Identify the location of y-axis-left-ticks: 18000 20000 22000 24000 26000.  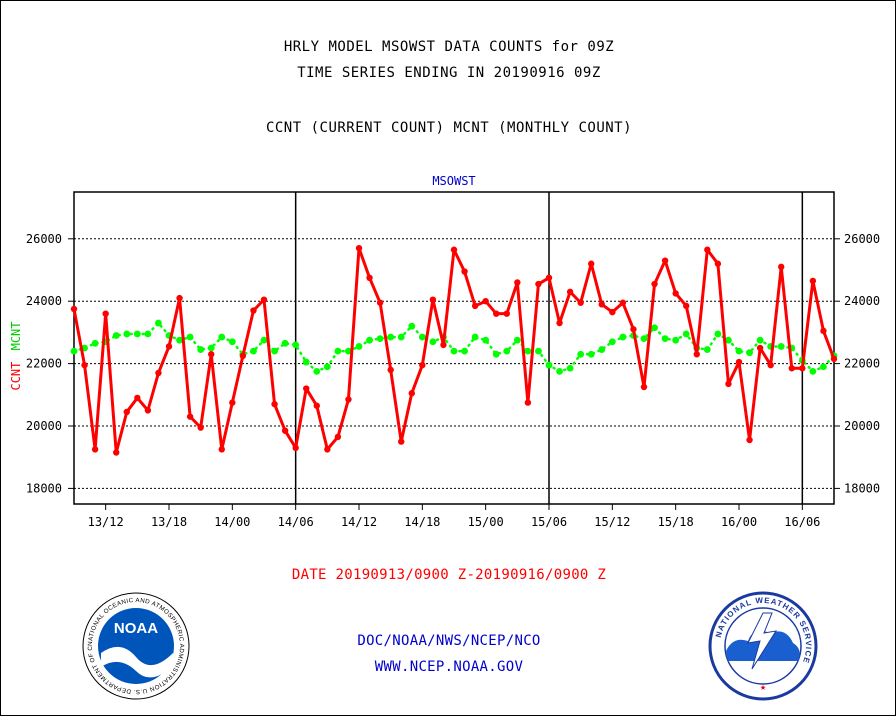
(50, 363).